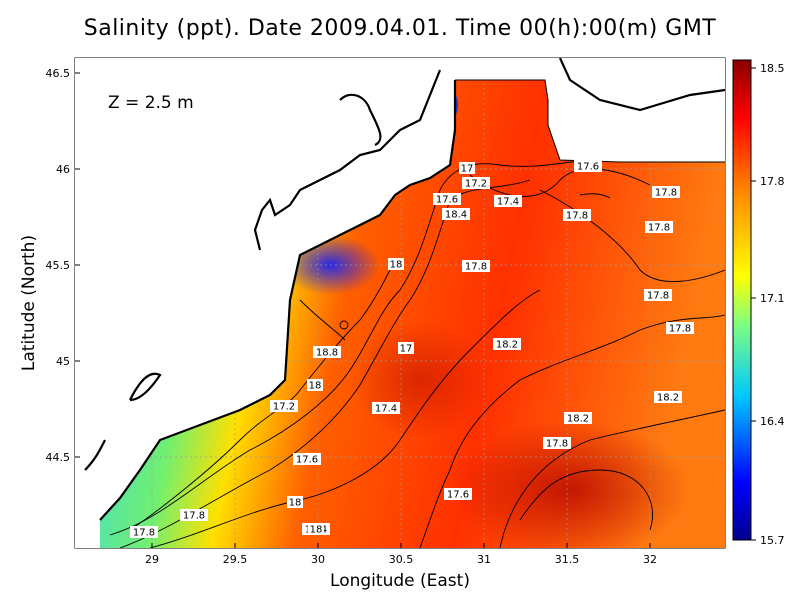 The height and width of the screenshot is (600, 800). I want to click on x-tick-label: 32, so click(650, 559).